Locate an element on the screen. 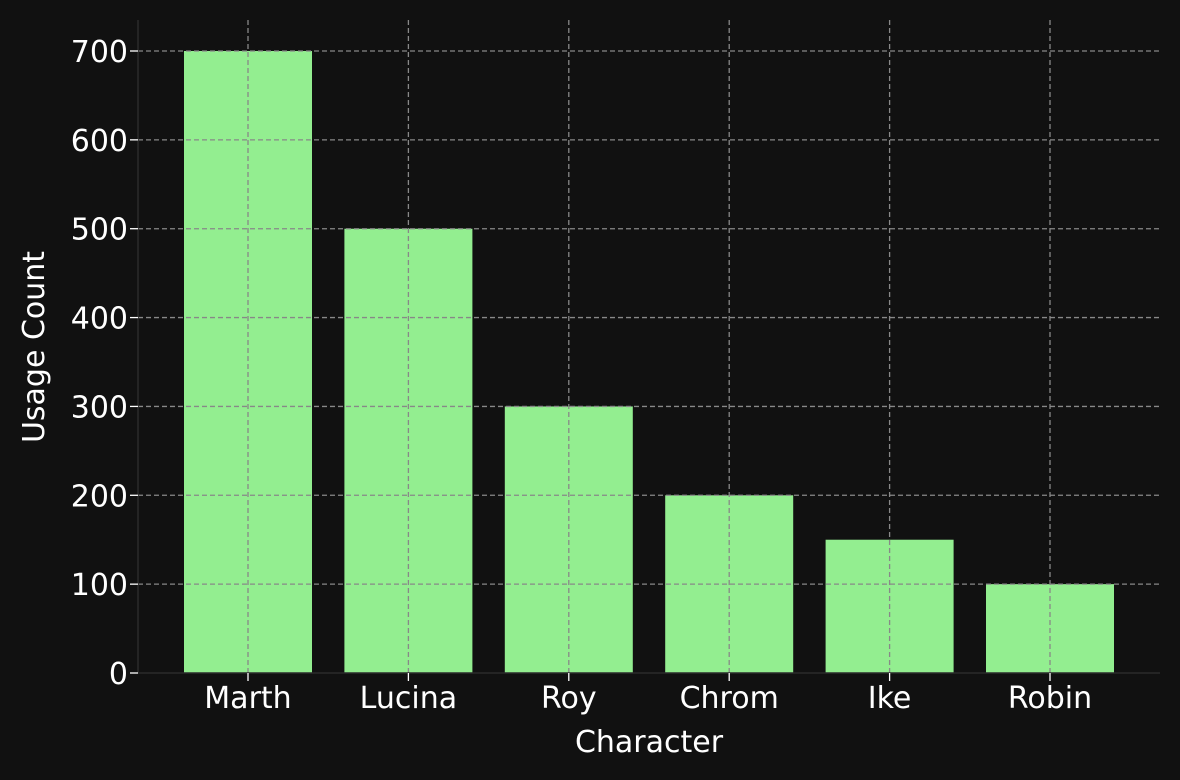  x-tick-label: Marth is located at coordinates (247, 698).